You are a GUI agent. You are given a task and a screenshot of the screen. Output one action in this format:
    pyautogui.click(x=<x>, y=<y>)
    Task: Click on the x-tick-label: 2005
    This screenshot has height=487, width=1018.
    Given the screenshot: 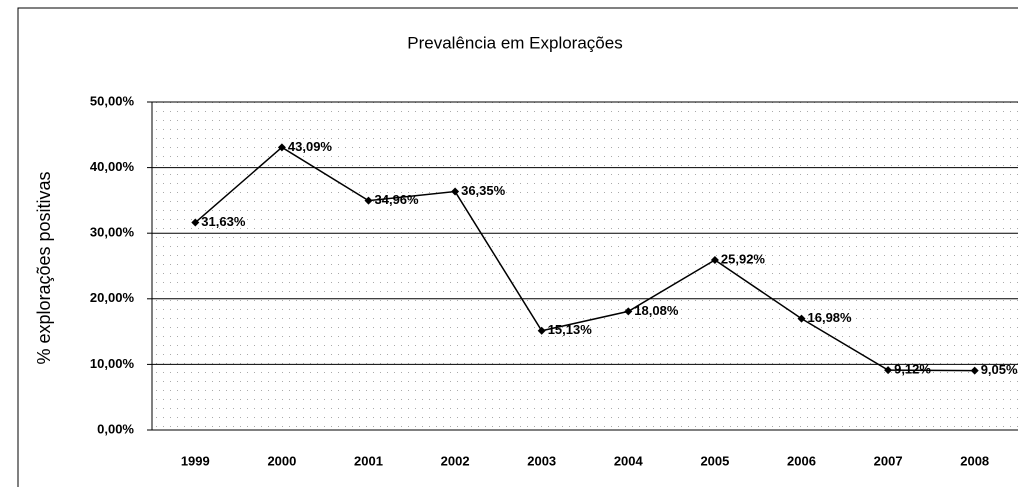 What is the action you would take?
    pyautogui.click(x=714, y=460)
    